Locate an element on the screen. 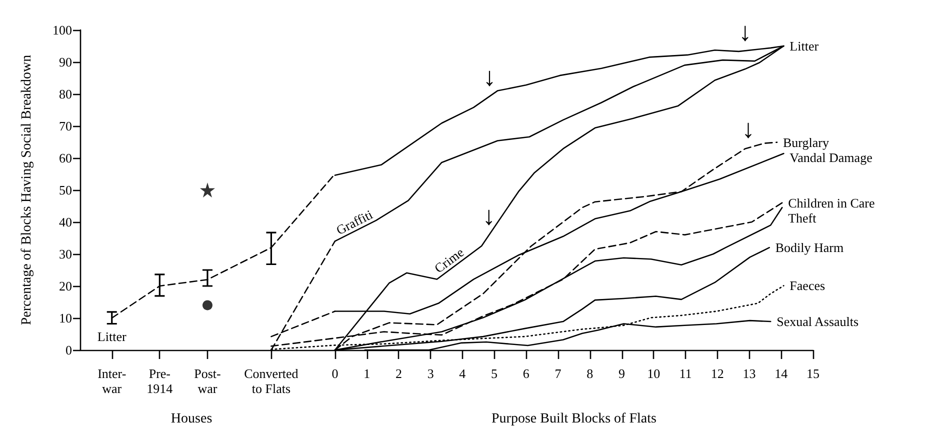 This screenshot has width=926, height=446. x-tick-label: 1 is located at coordinates (367, 373).